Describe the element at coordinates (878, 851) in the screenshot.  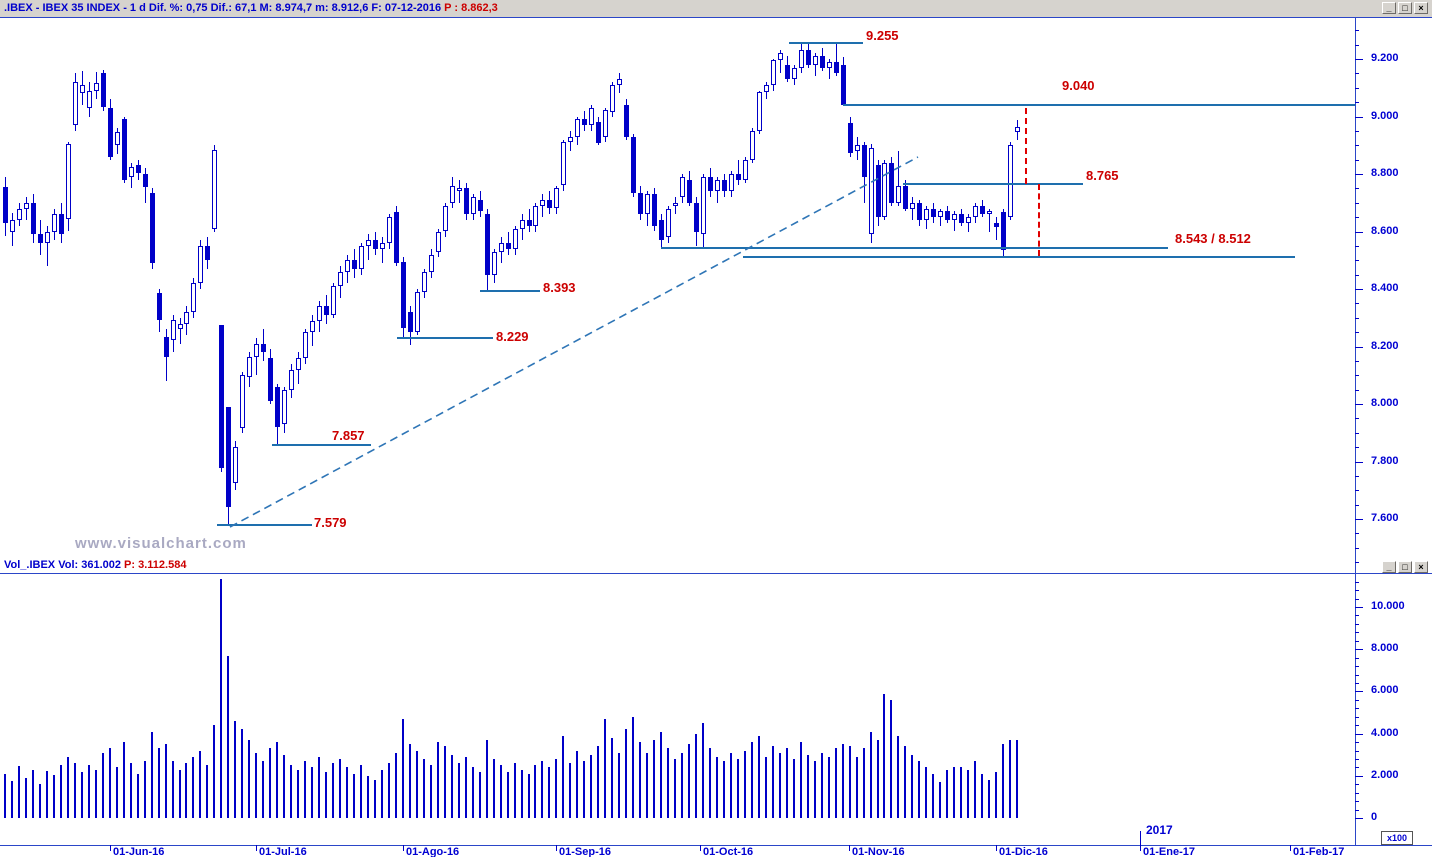
I see `date-label: 01-Nov-16` at that location.